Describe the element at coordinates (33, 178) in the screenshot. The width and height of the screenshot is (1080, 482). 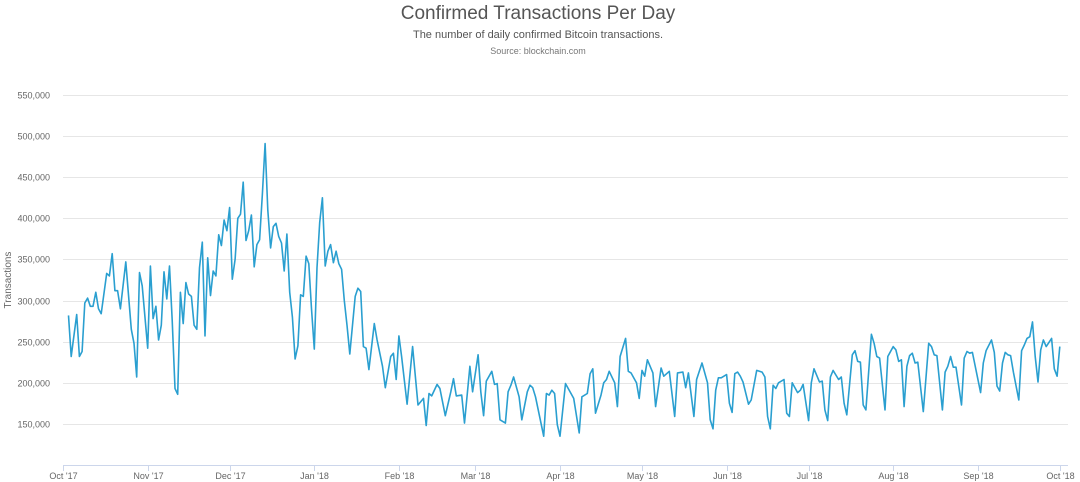
I see `y-tick-label: 450,000` at that location.